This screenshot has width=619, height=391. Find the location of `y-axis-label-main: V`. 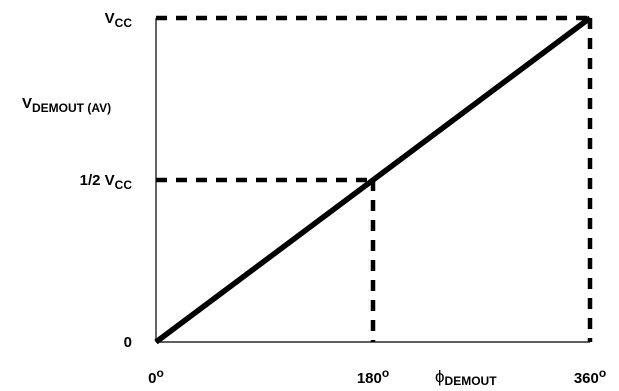

y-axis-label-main: V is located at coordinates (27, 103).